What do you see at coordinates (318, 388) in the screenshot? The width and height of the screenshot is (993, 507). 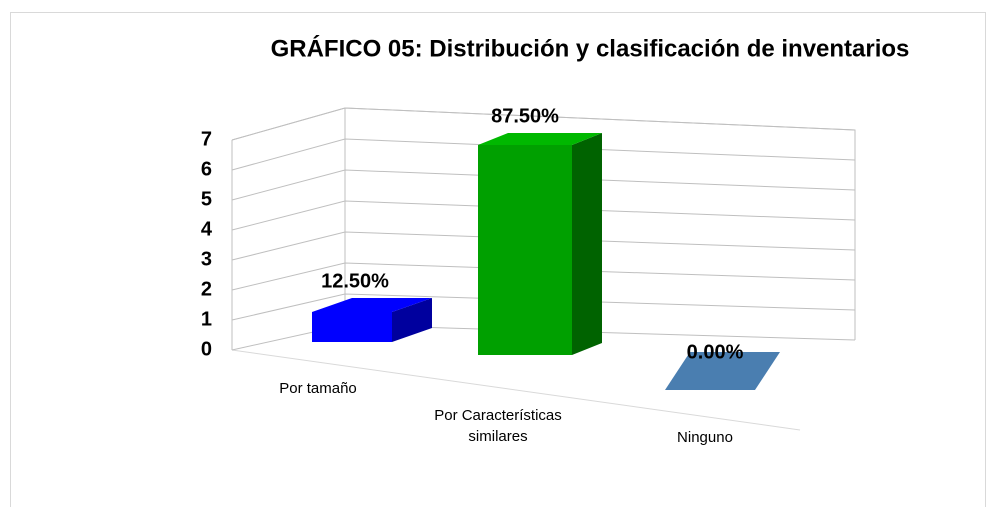 I see `x-tick-label: Por tamaño` at bounding box center [318, 388].